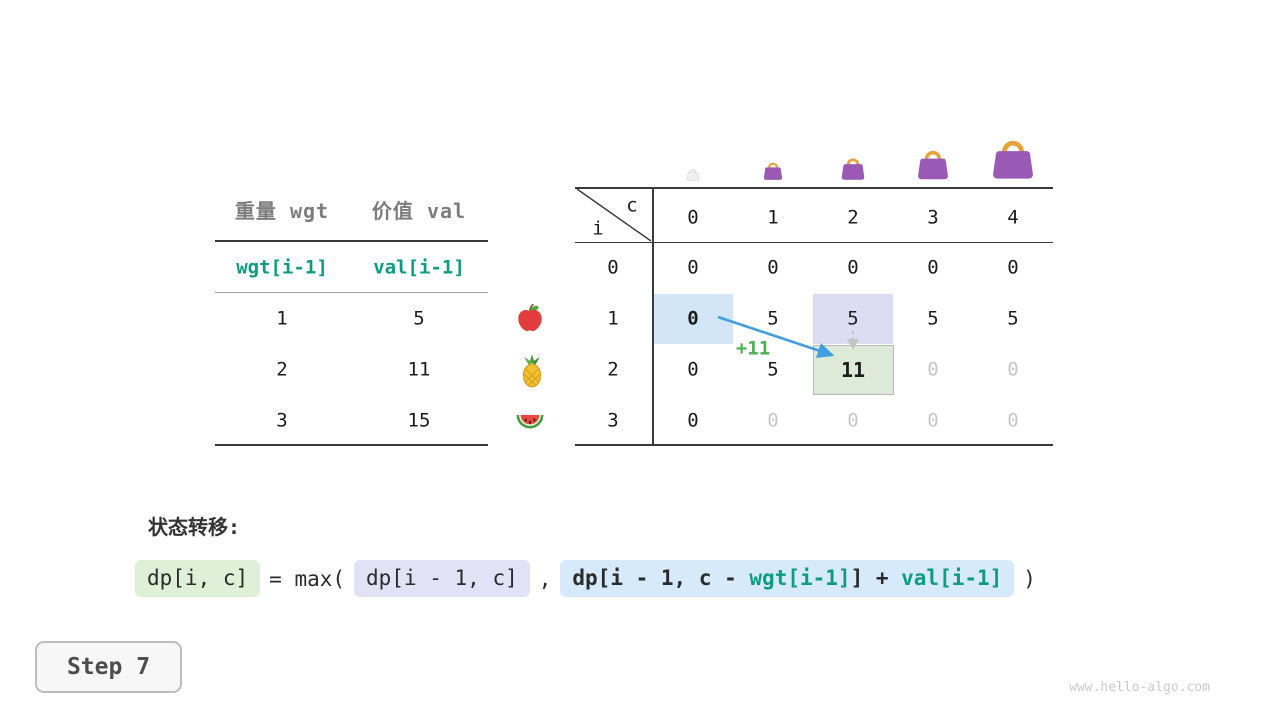 This screenshot has width=1280, height=720. Describe the element at coordinates (419, 267) in the screenshot. I see `items-val-index-label: val[i-1]` at that location.